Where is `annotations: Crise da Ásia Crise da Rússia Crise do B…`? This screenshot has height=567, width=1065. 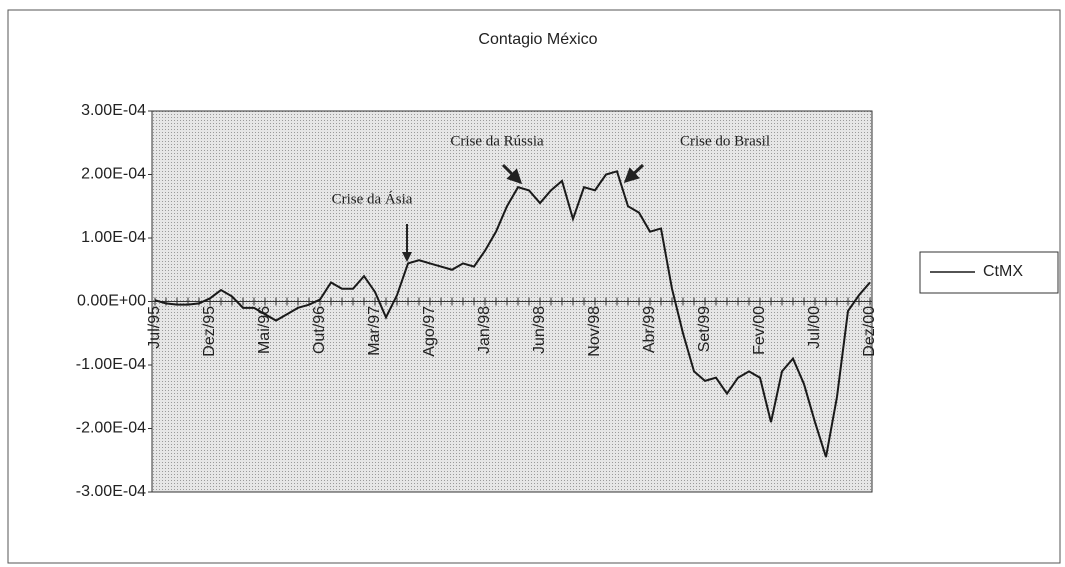
annotations: Crise da Ásia Crise da Rússia Crise do B… is located at coordinates (551, 197).